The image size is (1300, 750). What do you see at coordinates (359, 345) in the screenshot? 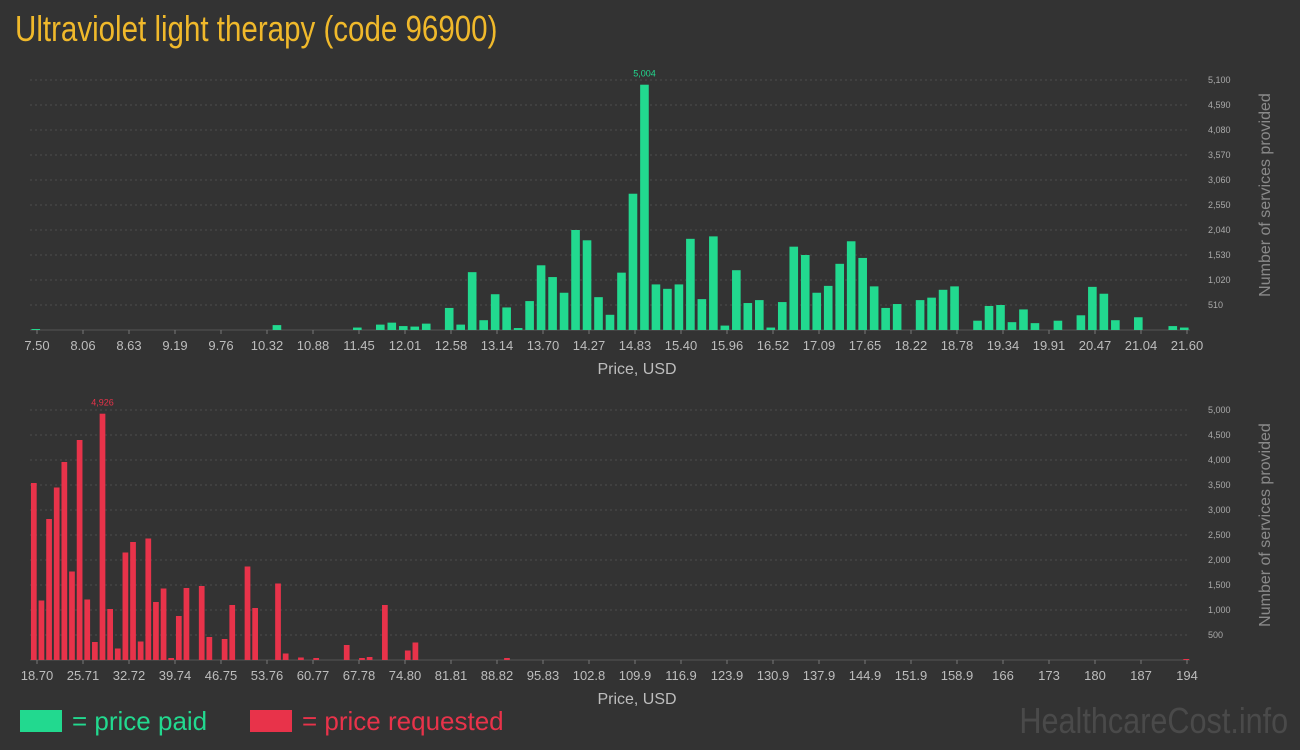
I see `x-tick-label: 11.45` at bounding box center [359, 345].